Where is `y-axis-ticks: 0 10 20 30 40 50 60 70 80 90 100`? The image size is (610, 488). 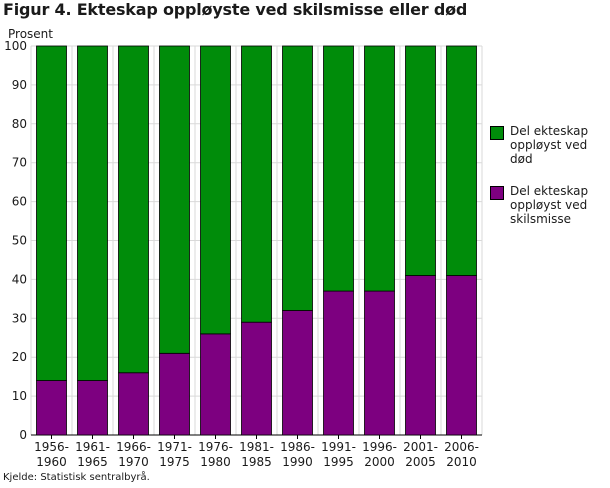 y-axis-ticks: 0 10 20 30 40 50 60 70 80 90 100 is located at coordinates (15, 240).